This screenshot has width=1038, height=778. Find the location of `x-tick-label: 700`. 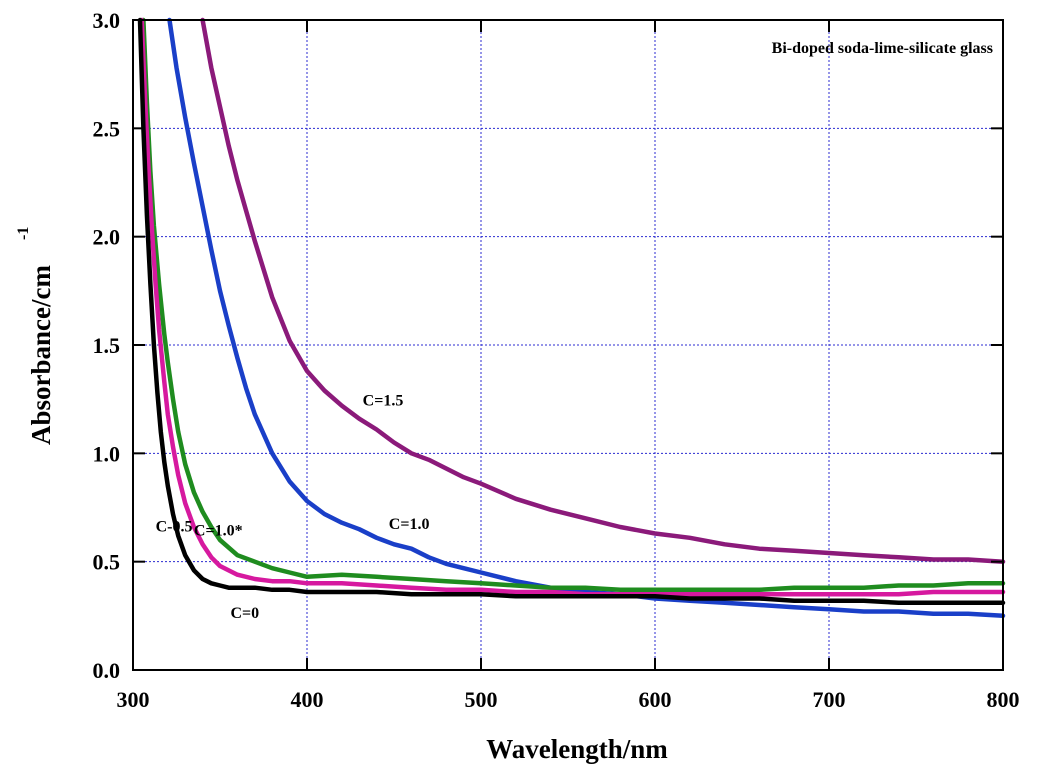

x-tick-label: 700 is located at coordinates (829, 699).